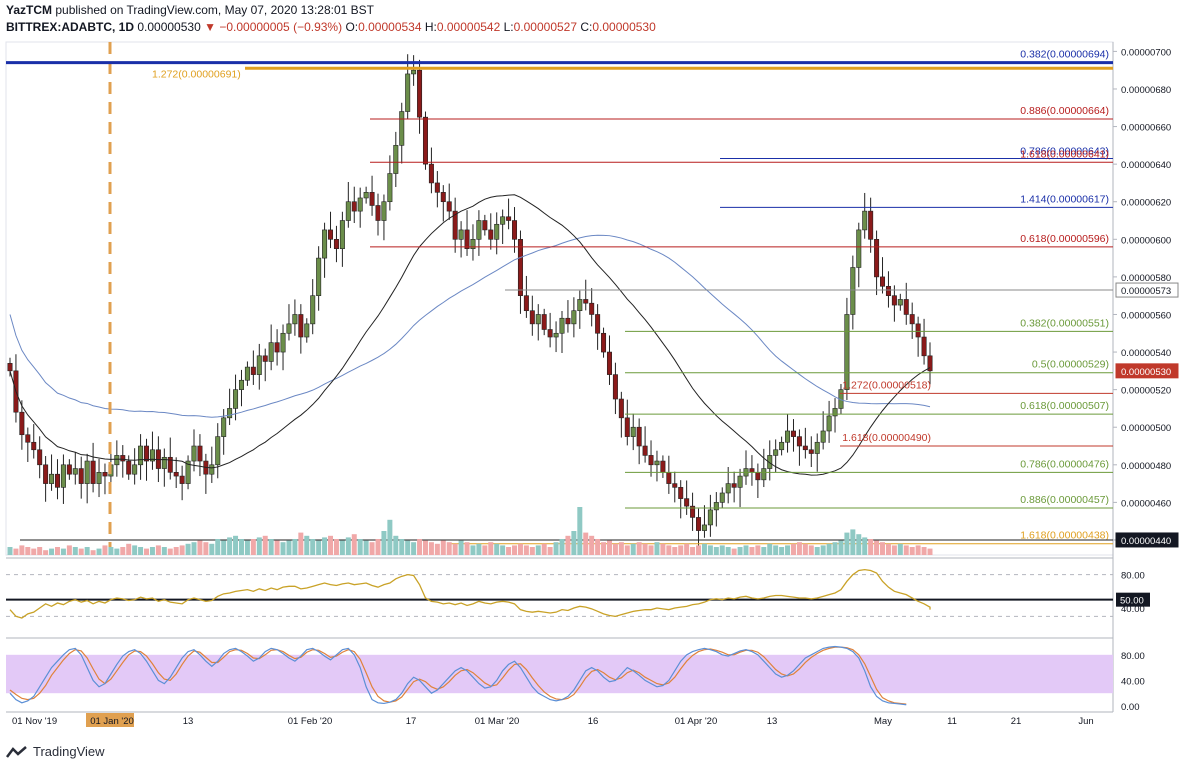 This screenshot has width=1180, height=768. I want to click on price-tick-label: 0.00000520, so click(1146, 391).